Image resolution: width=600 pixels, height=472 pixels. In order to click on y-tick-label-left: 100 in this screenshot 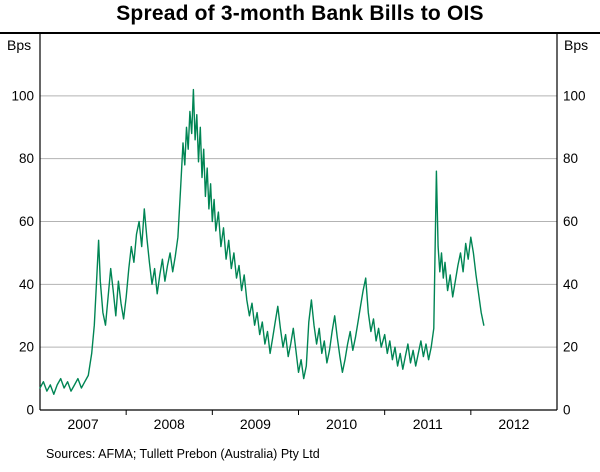, I will do `click(22, 95)`.